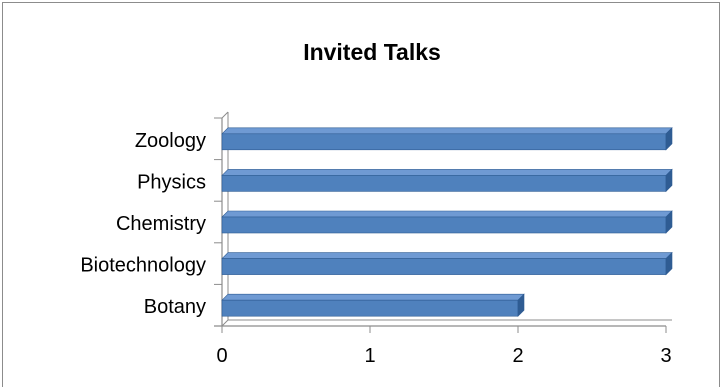 The width and height of the screenshot is (724, 389). What do you see at coordinates (175, 307) in the screenshot?
I see `category-label-botany: Botany` at bounding box center [175, 307].